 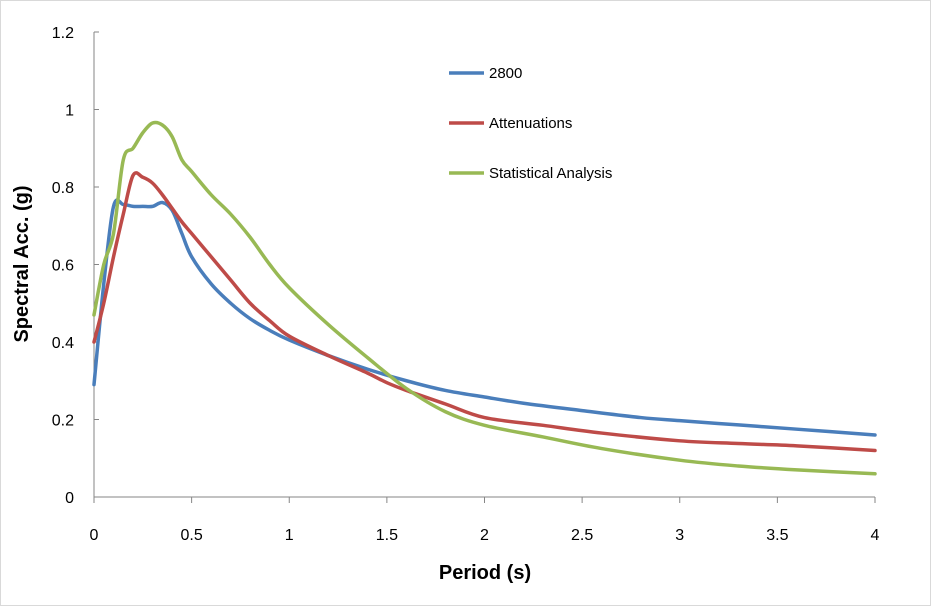 I want to click on y-tick-label: 0.6, so click(x=63, y=266).